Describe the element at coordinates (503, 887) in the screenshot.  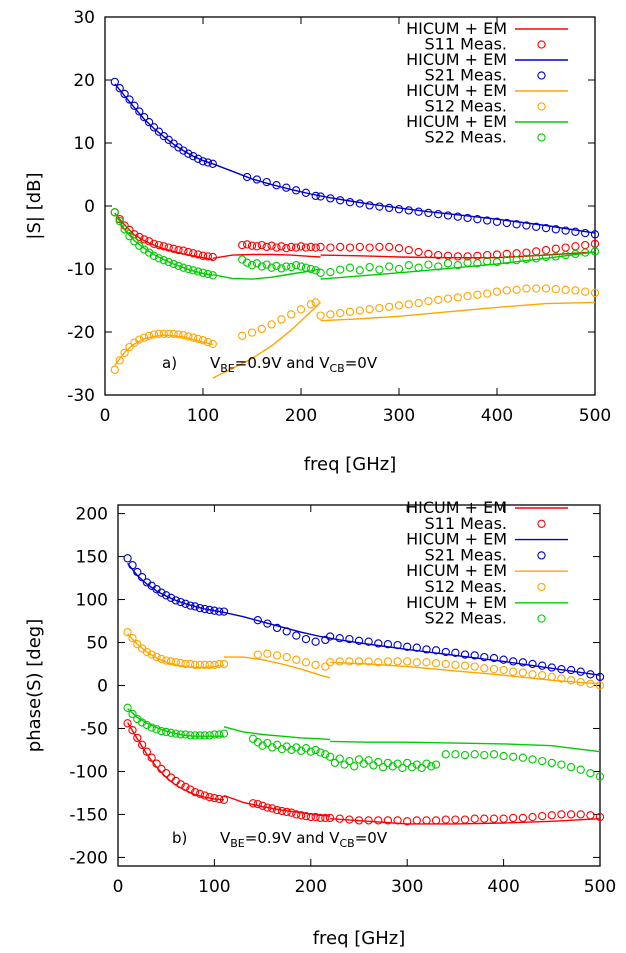
I see `x-tick-label: 400` at that location.